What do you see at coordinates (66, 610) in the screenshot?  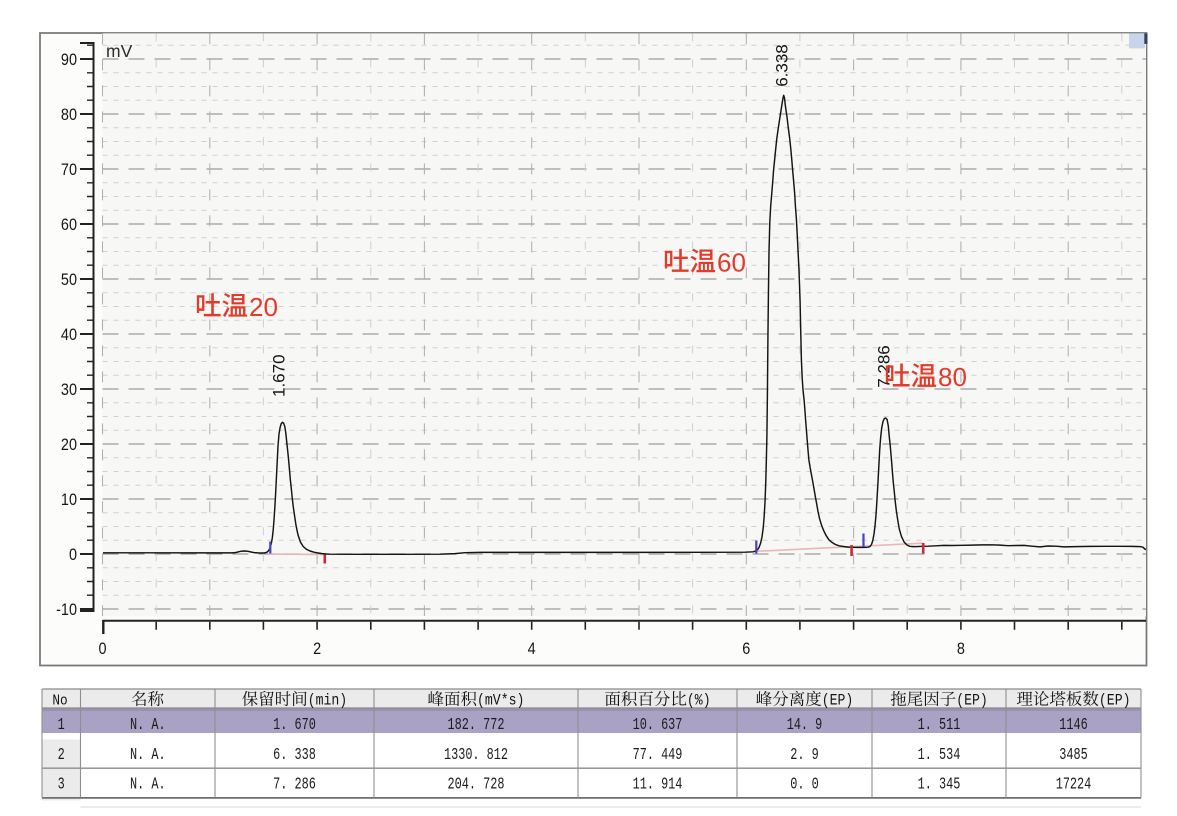 I see `svg-text: -10` at bounding box center [66, 610].